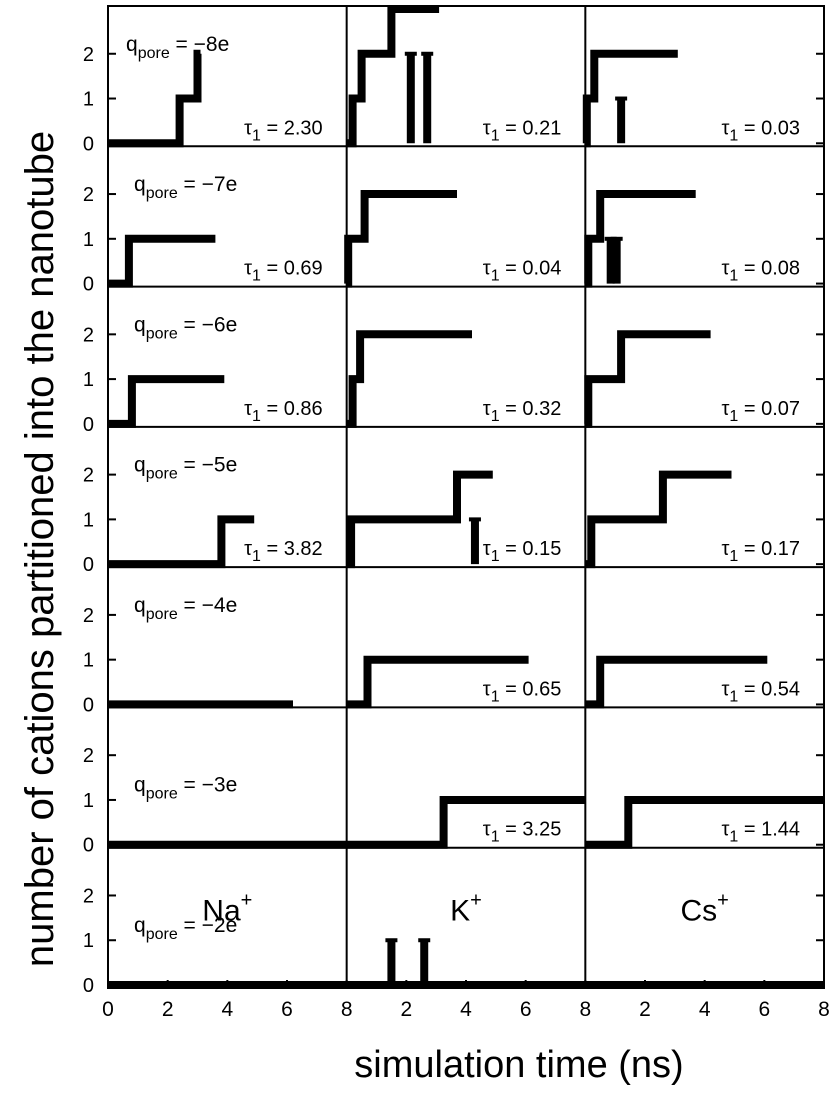 This screenshot has height=1093, width=831. What do you see at coordinates (185, 468) in the screenshot?
I see `charge-label: qpore = −5e` at bounding box center [185, 468].